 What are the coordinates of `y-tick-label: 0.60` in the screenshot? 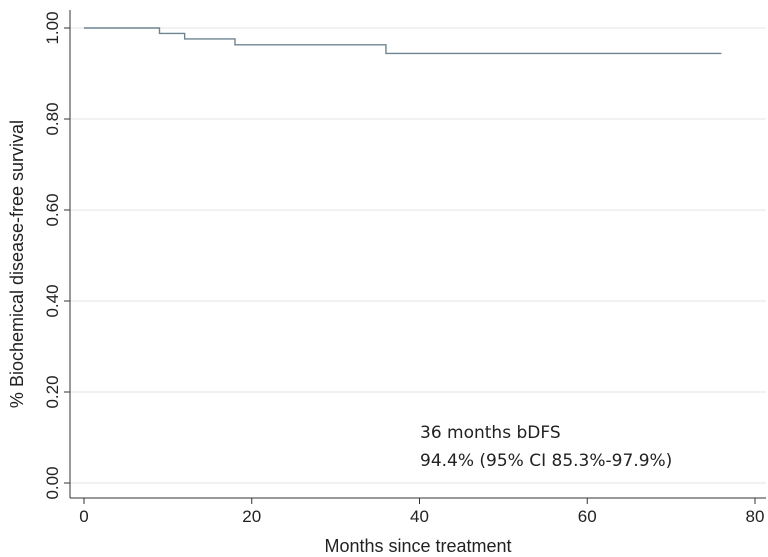 It's located at (52, 209).